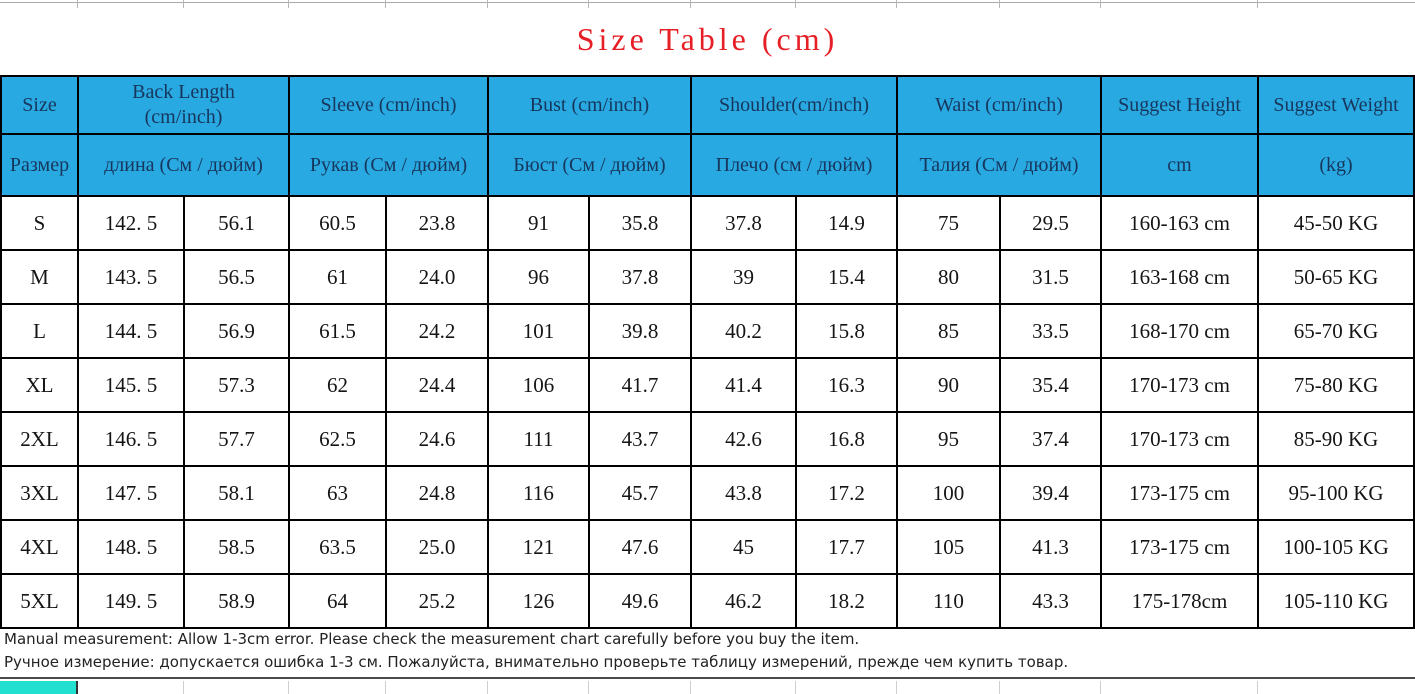 The width and height of the screenshot is (1415, 694). What do you see at coordinates (1336, 165) in the screenshot?
I see `header-cell-weight-unit: (kg)` at bounding box center [1336, 165].